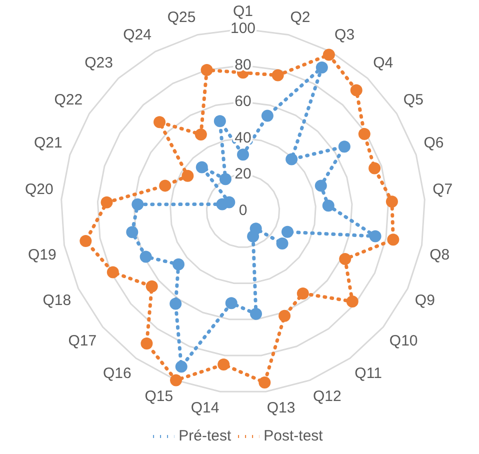 Image resolution: width=479 pixels, height=454 pixels. Describe the element at coordinates (424, 301) in the screenshot. I see `spoke-label: Q9` at that location.